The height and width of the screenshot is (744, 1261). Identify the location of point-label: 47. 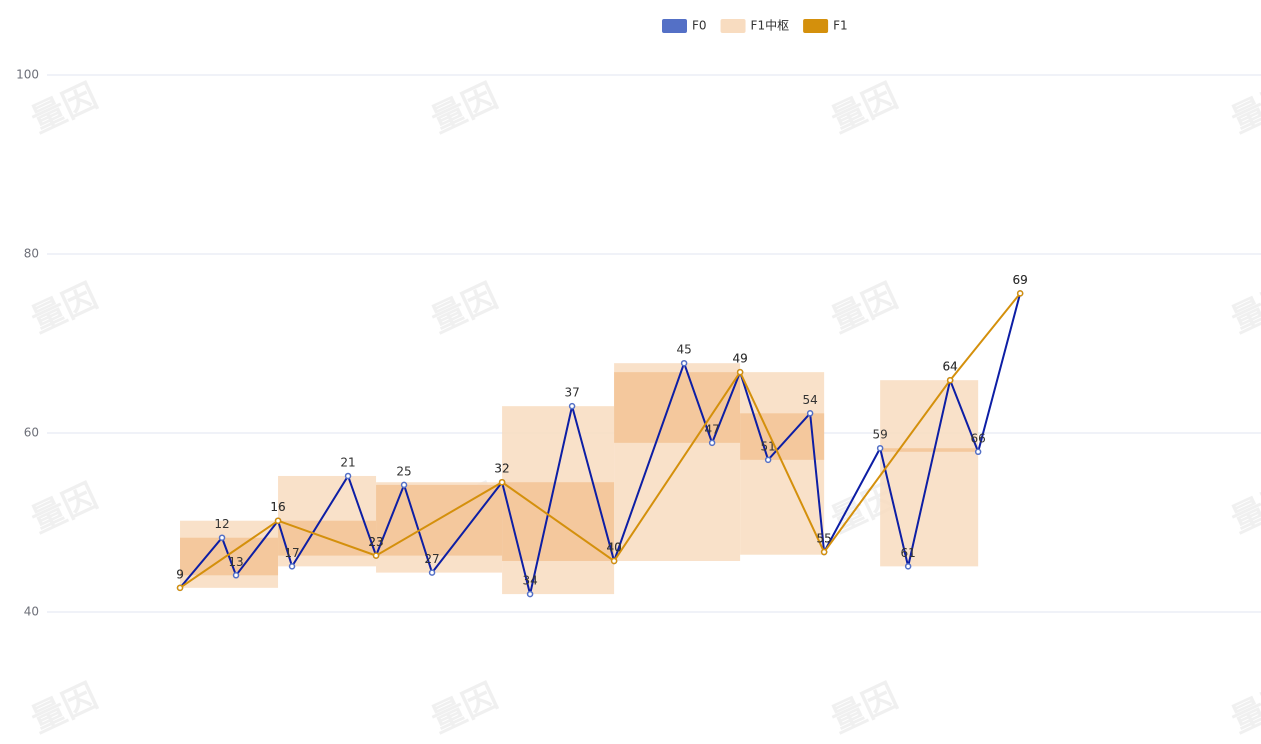
(711, 429).